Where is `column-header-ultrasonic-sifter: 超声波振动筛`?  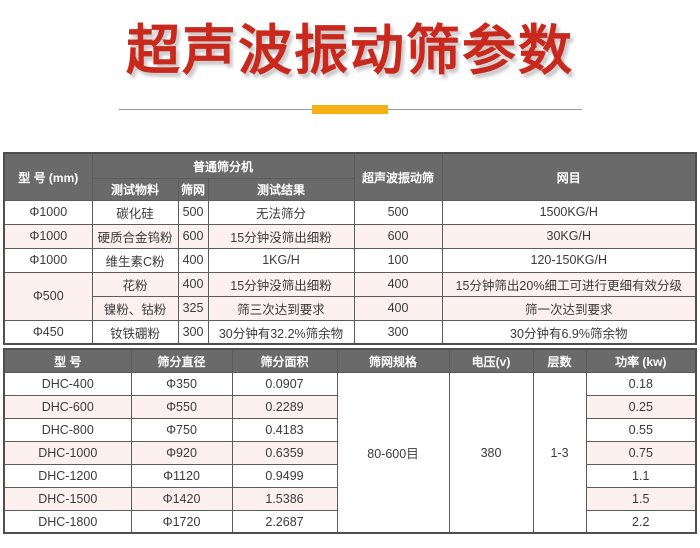 column-header-ultrasonic-sifter: 超声波振动筛 is located at coordinates (398, 176).